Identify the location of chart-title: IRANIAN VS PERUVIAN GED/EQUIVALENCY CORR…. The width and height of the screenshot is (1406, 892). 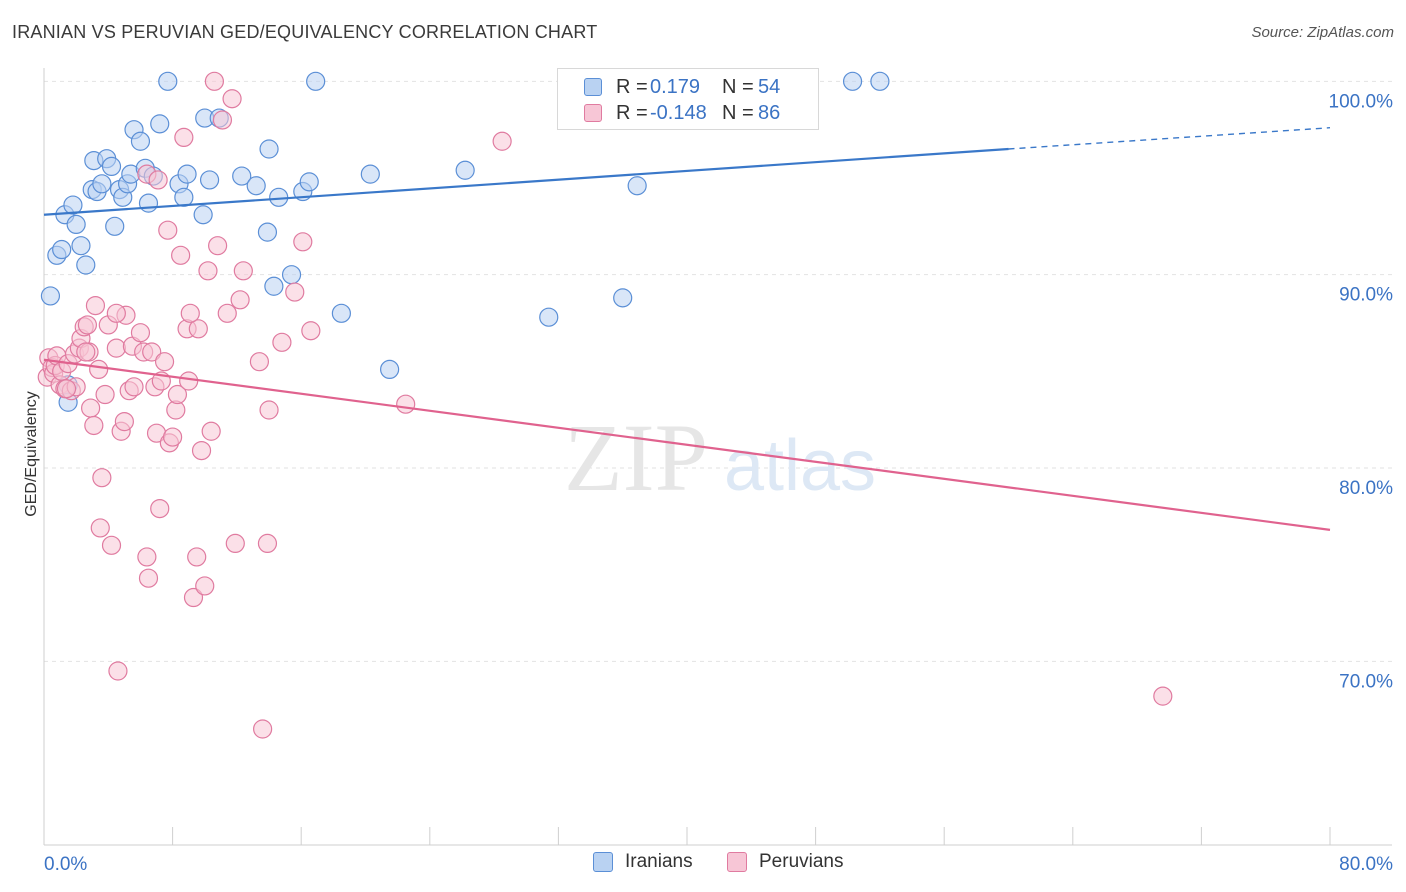
(305, 32).